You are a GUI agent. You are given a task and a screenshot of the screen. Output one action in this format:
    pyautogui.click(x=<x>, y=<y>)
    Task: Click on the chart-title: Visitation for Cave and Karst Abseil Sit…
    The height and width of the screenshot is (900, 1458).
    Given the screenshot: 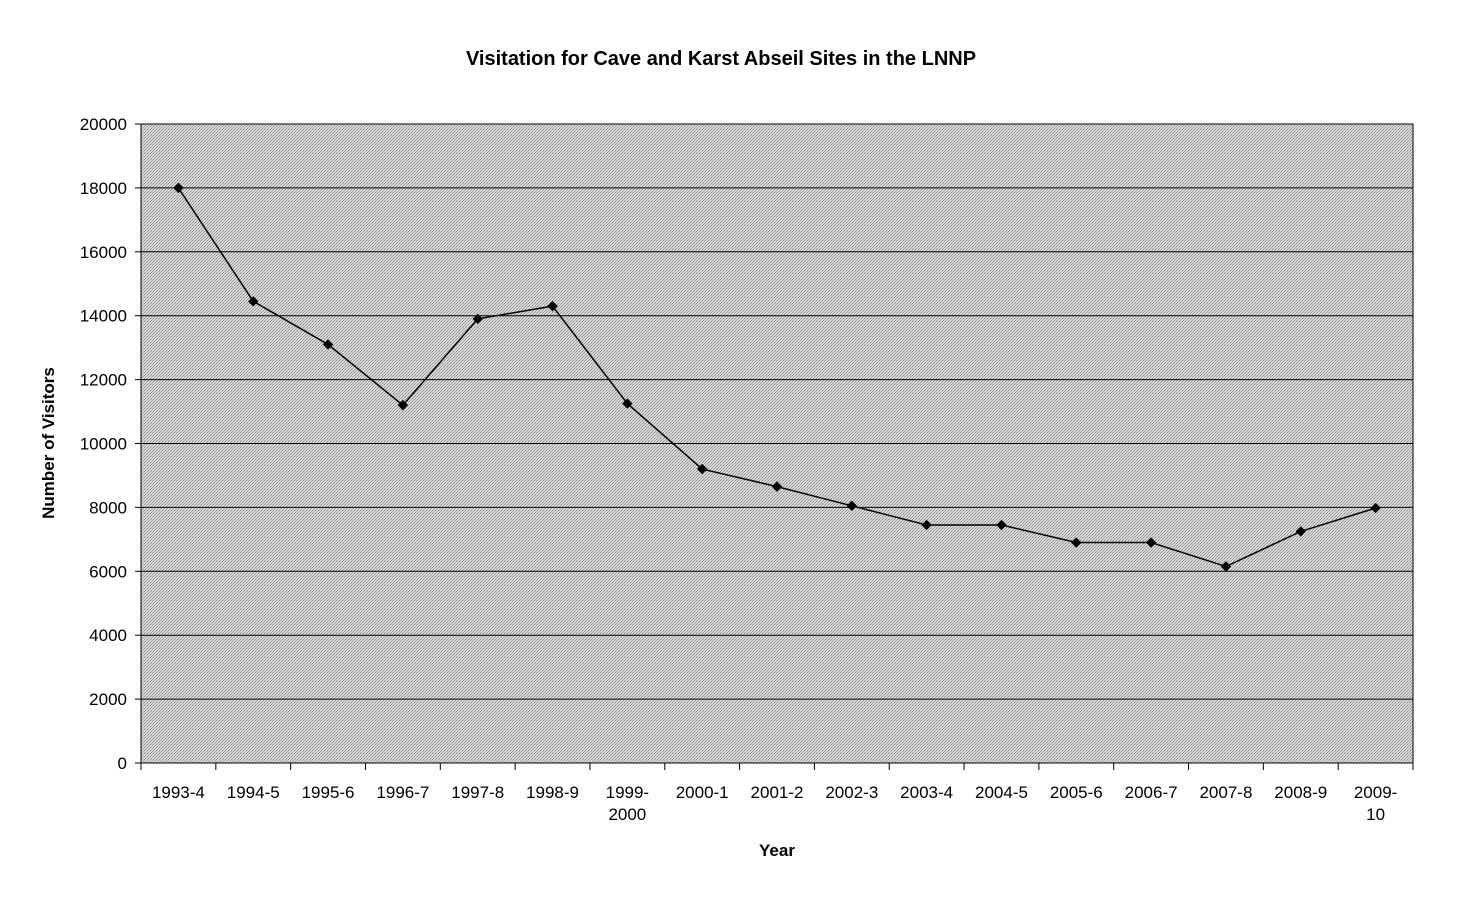 What is the action you would take?
    pyautogui.click(x=721, y=59)
    